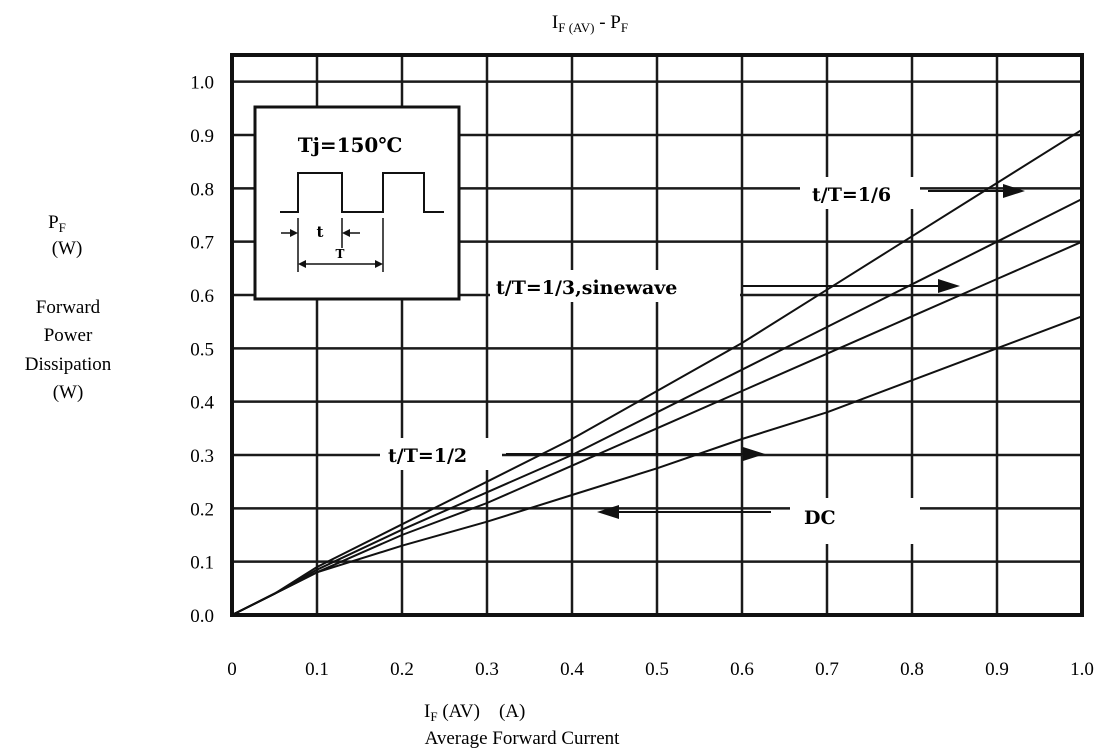 Image resolution: width=1104 pixels, height=756 pixels. Describe the element at coordinates (912, 669) in the screenshot. I see `x-tick-label: 0.8` at that location.